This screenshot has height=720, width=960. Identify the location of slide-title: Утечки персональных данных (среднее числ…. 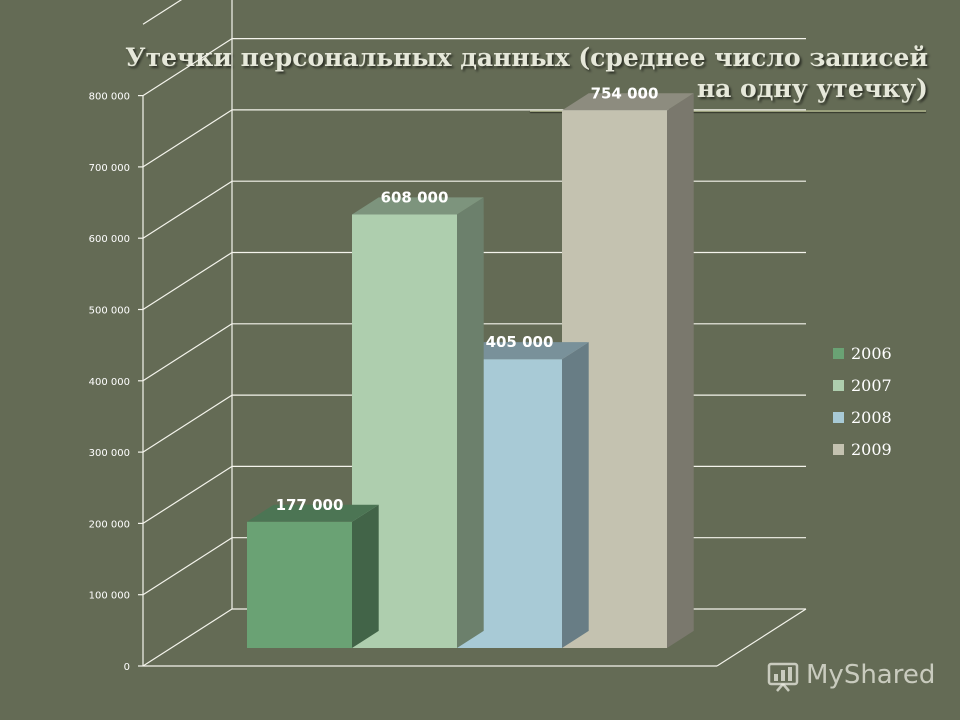
(526, 73).